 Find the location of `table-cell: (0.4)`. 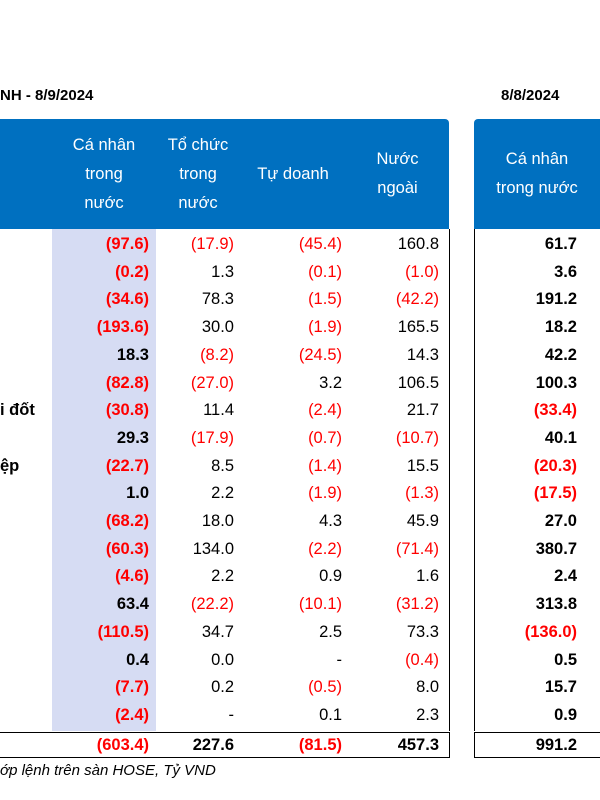

table-cell: (0.4) is located at coordinates (422, 659).